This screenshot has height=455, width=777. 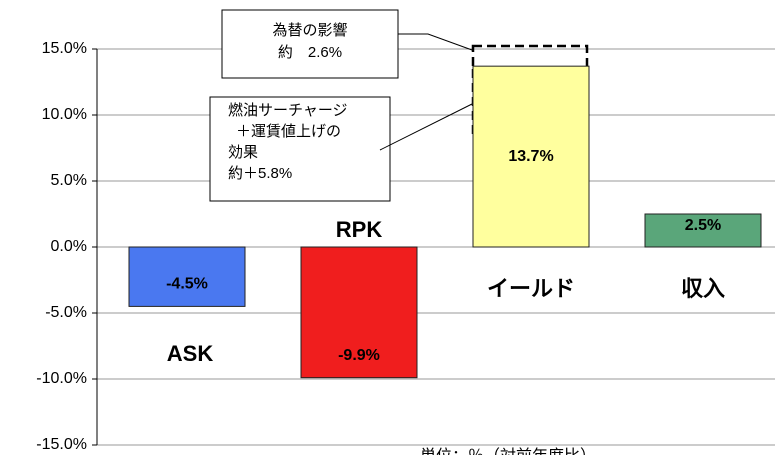 What do you see at coordinates (359, 229) in the screenshot?
I see `category-label: RPK` at bounding box center [359, 229].